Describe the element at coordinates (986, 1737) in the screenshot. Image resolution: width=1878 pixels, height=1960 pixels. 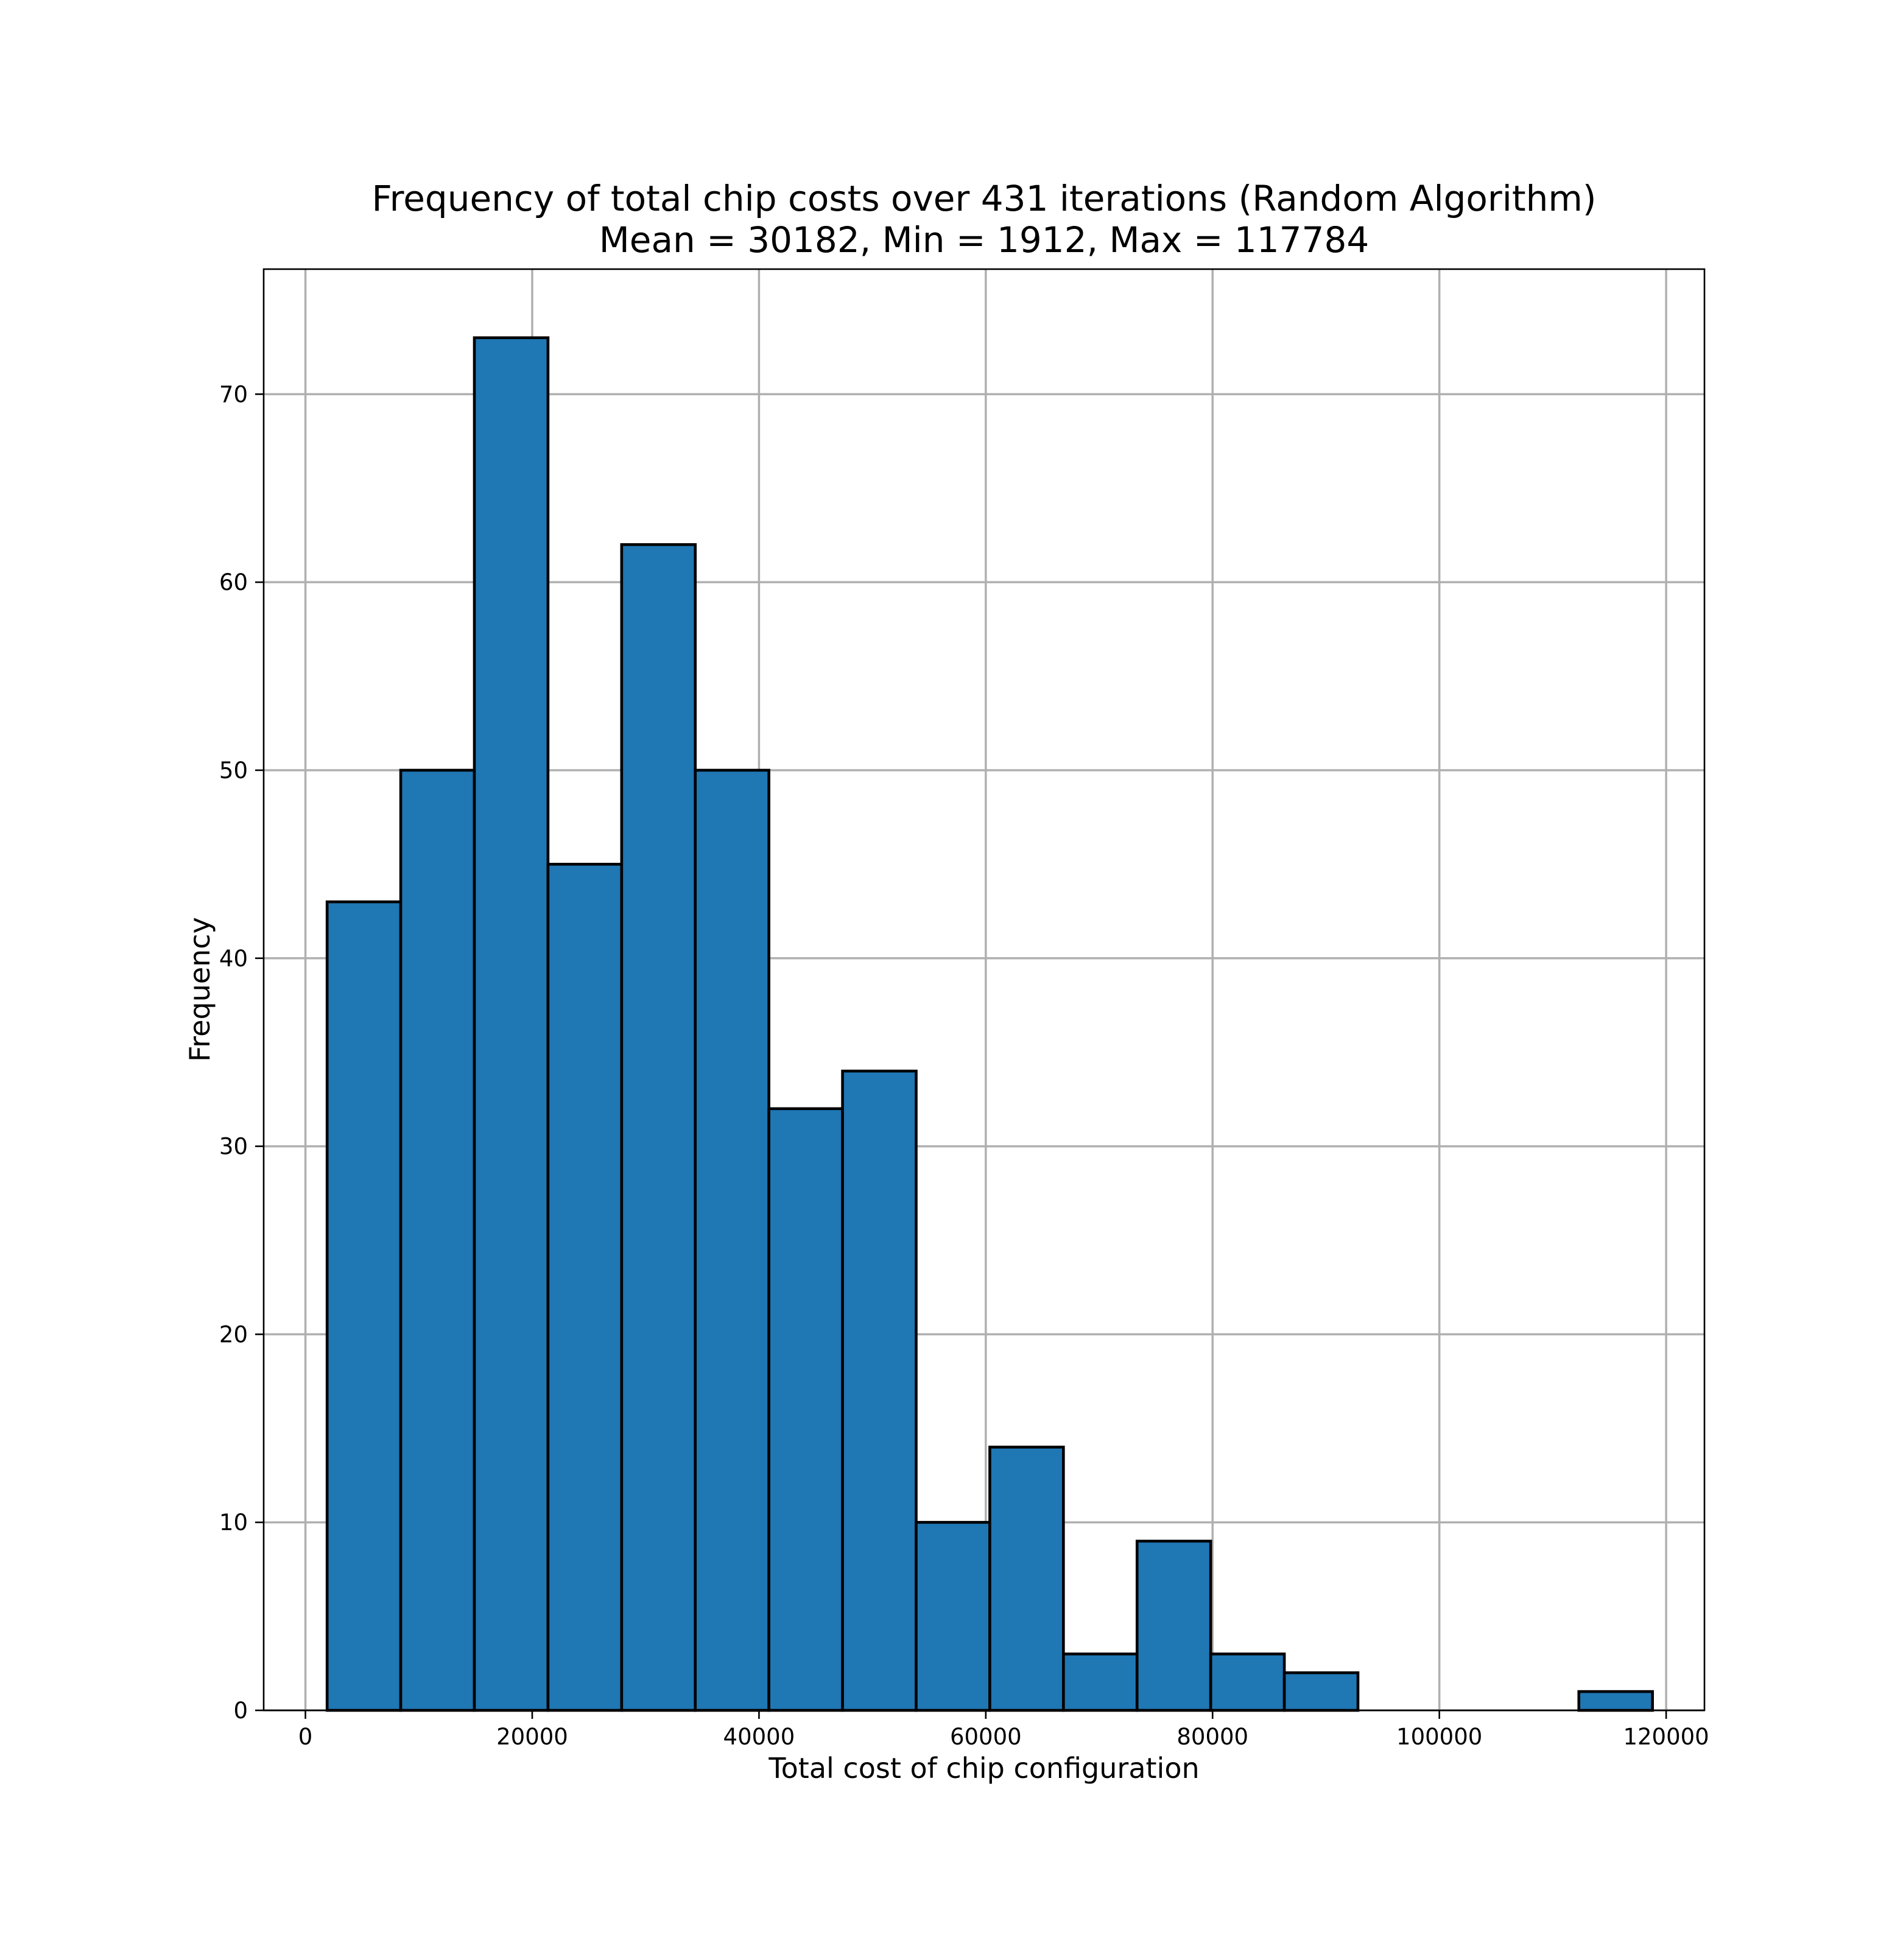
I see `x-tick-label-3: 60000` at that location.